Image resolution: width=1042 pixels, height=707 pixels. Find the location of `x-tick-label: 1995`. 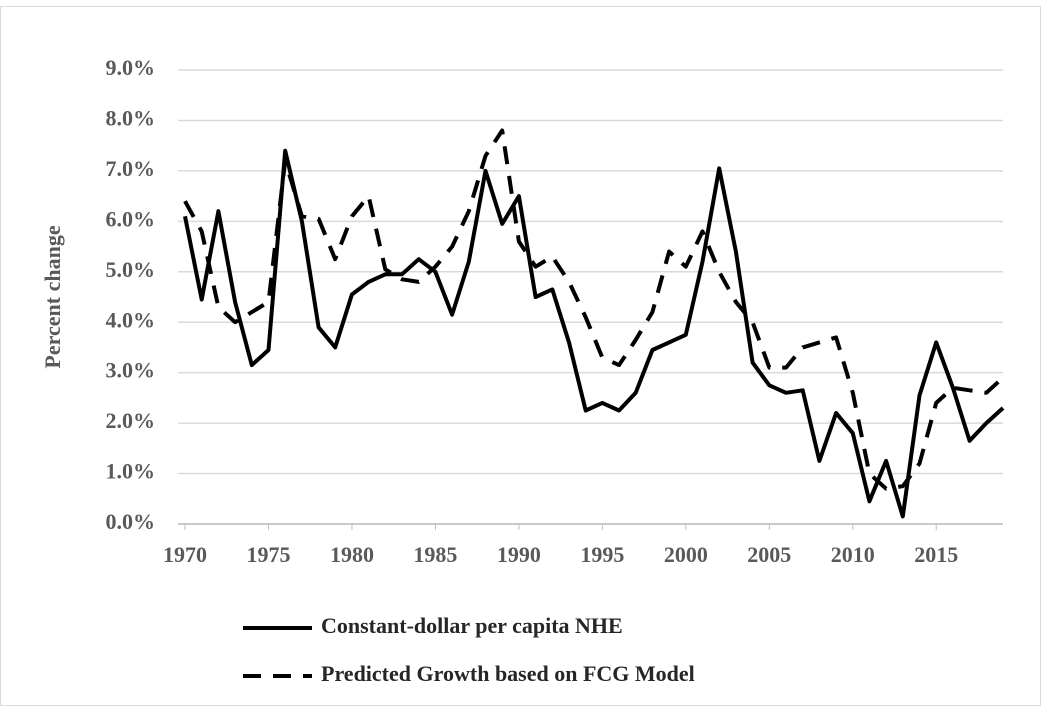

x-tick-label: 1995 is located at coordinates (602, 554).